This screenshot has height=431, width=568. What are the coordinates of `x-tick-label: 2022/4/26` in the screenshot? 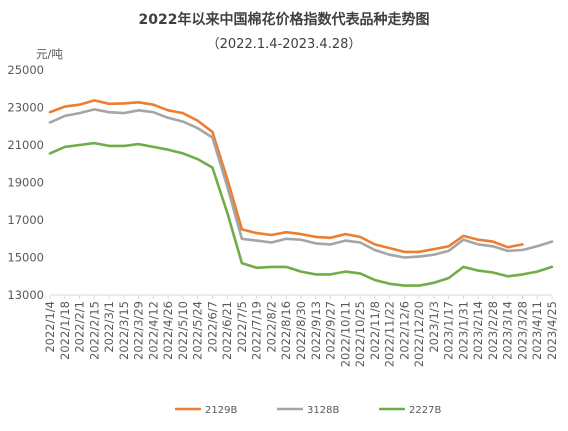 It's located at (168, 330).